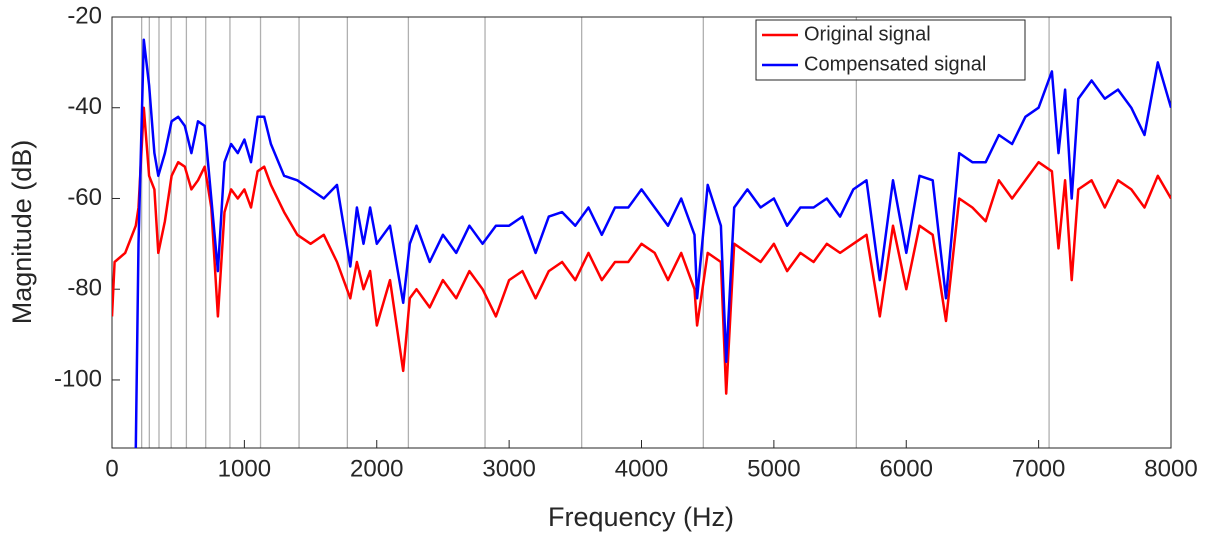 The image size is (1207, 542). Describe the element at coordinates (508, 468) in the screenshot. I see `x-tick-label: 3000` at that location.